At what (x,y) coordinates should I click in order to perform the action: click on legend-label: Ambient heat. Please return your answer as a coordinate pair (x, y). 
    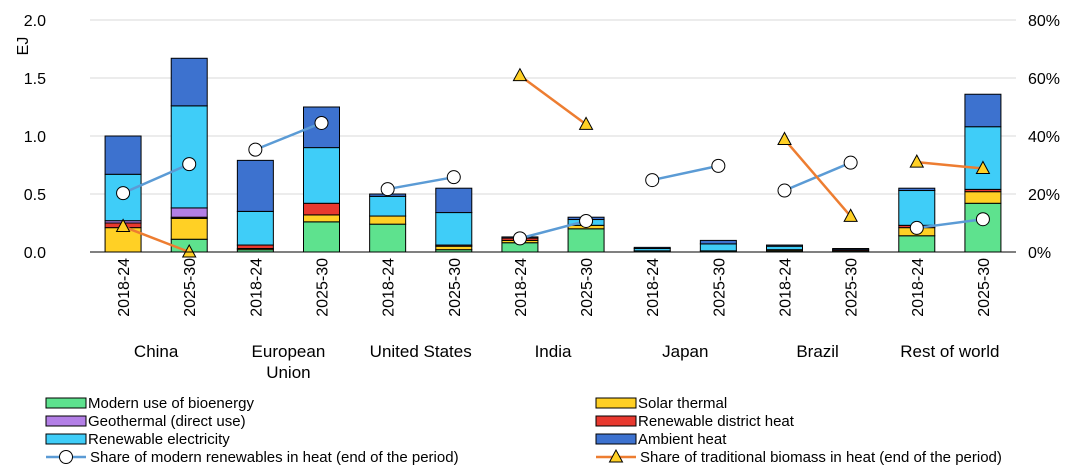
    Looking at the image, I should click on (682, 439).